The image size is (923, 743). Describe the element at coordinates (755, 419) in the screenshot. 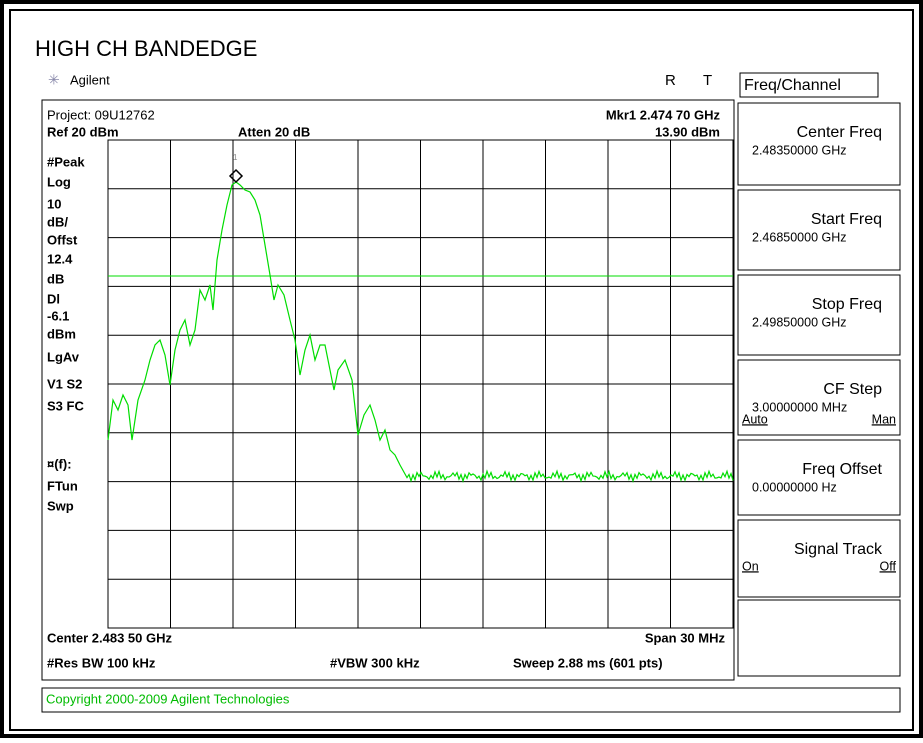

I see `softkey-option: Auto` at that location.